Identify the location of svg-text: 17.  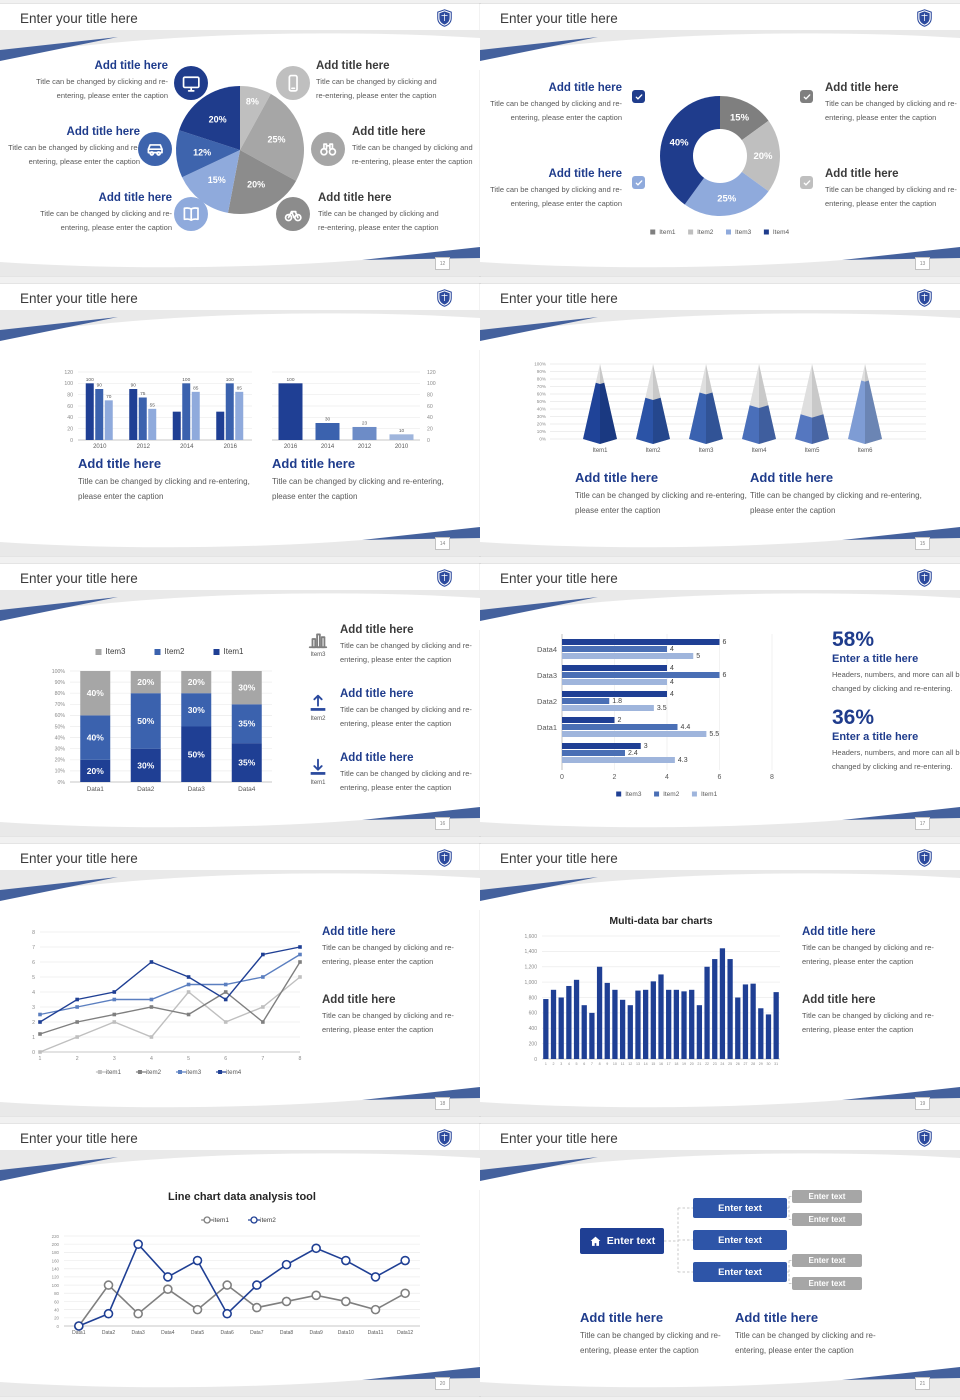
(669, 1064).